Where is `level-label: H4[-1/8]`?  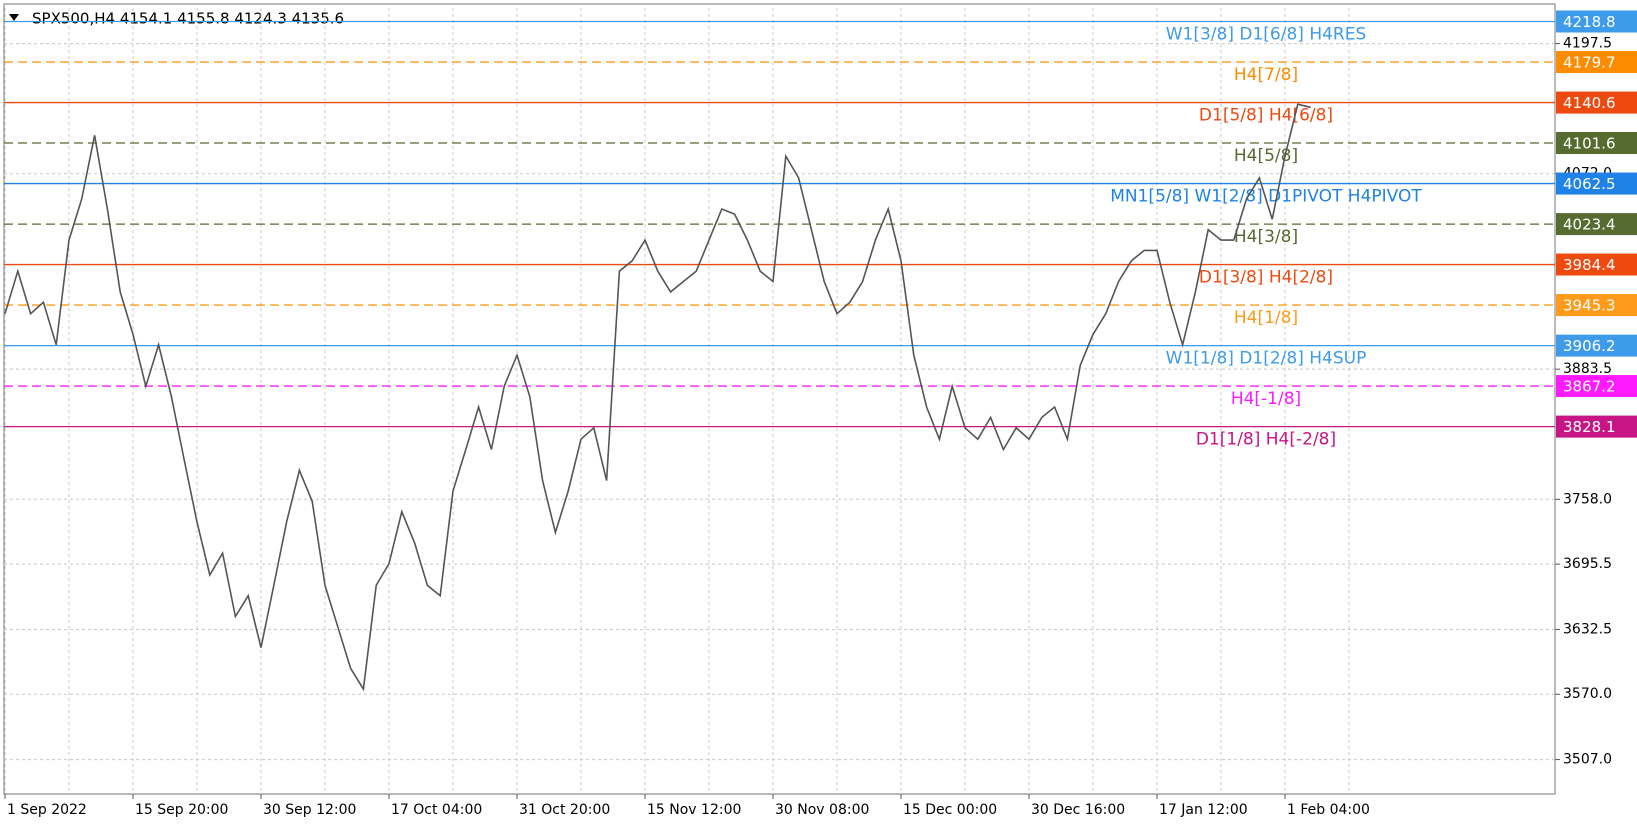 level-label: H4[-1/8] is located at coordinates (1266, 399).